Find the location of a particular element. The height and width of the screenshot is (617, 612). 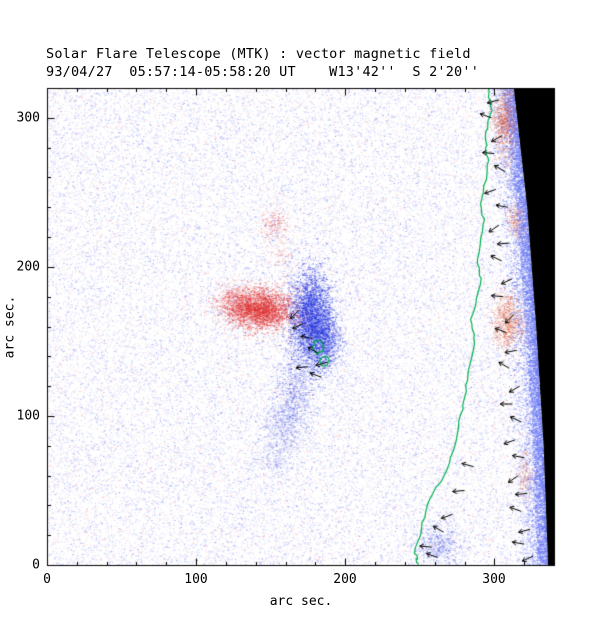

y-tick-label-100: 100 is located at coordinates (28, 416).